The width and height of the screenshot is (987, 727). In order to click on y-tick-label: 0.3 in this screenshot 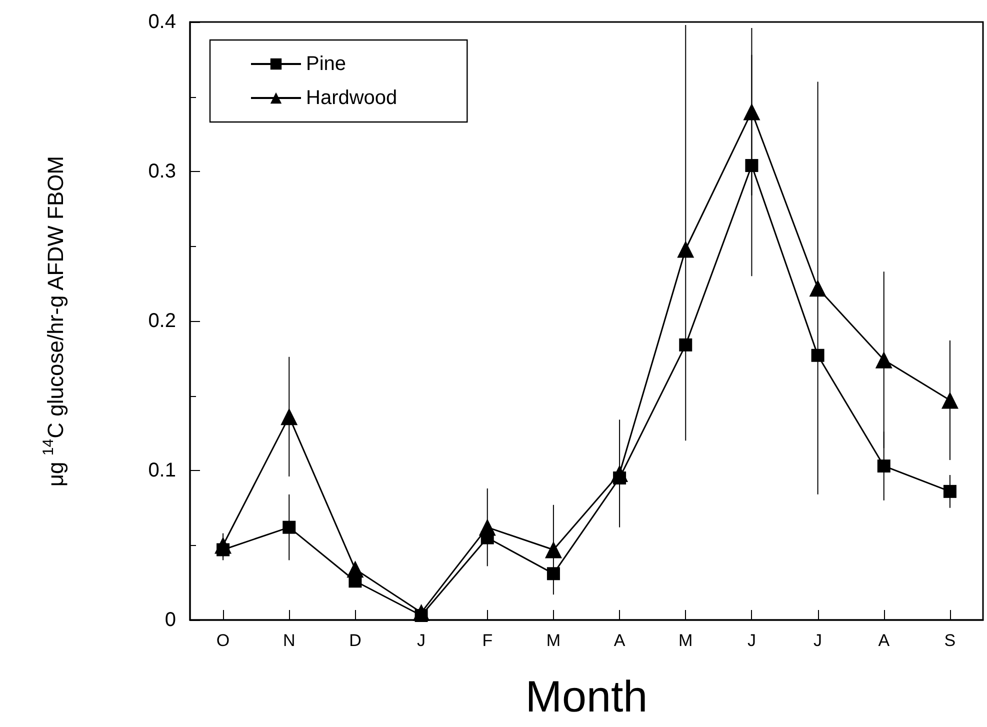, I will do `click(162, 171)`.